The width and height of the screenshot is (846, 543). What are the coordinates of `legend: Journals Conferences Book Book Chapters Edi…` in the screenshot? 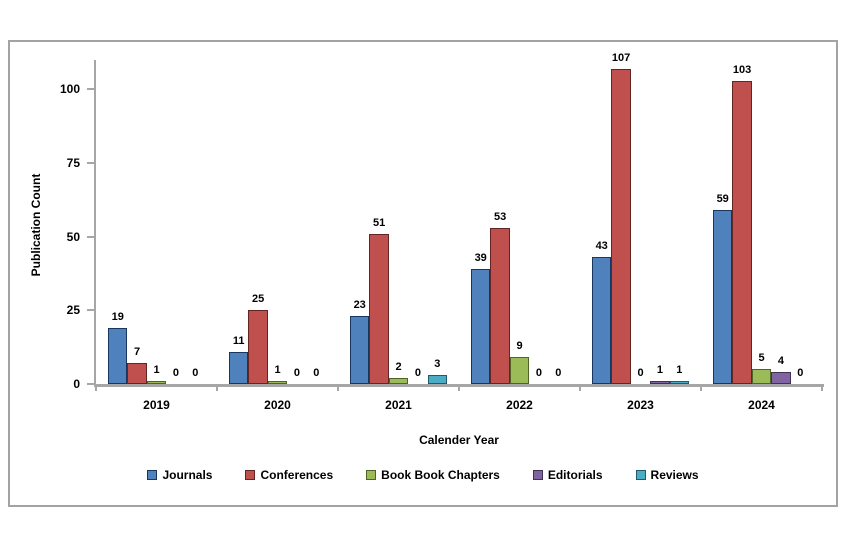 It's located at (423, 475).